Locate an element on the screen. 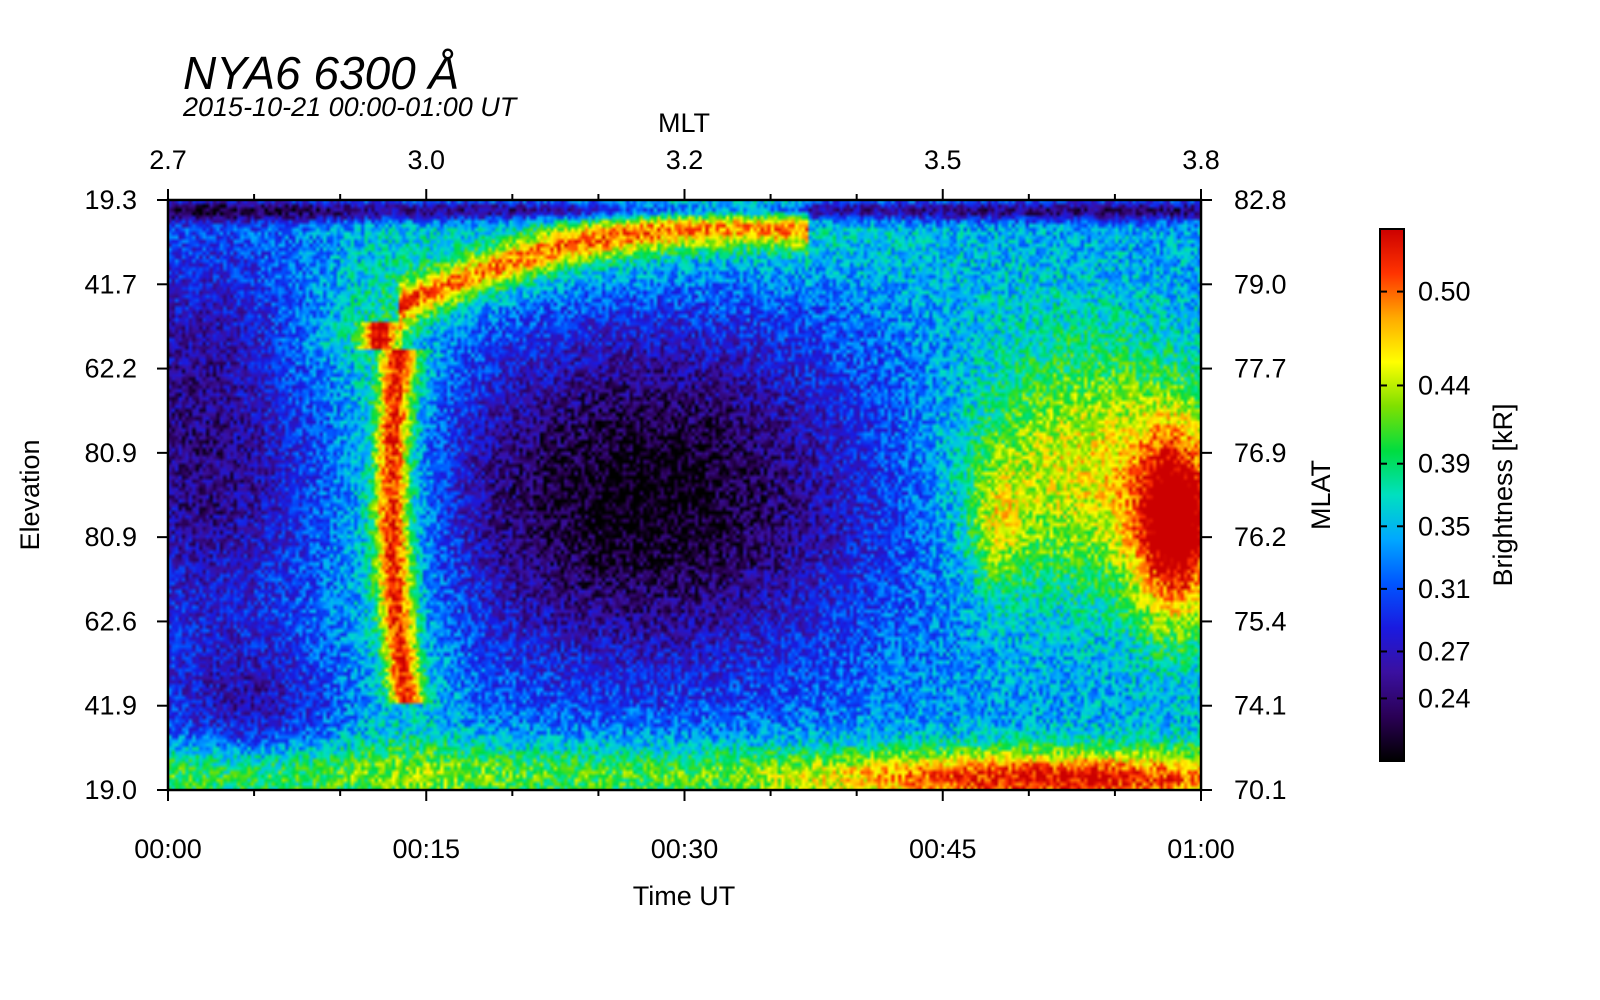  y-tick-label: 41.9 is located at coordinates (110, 706).